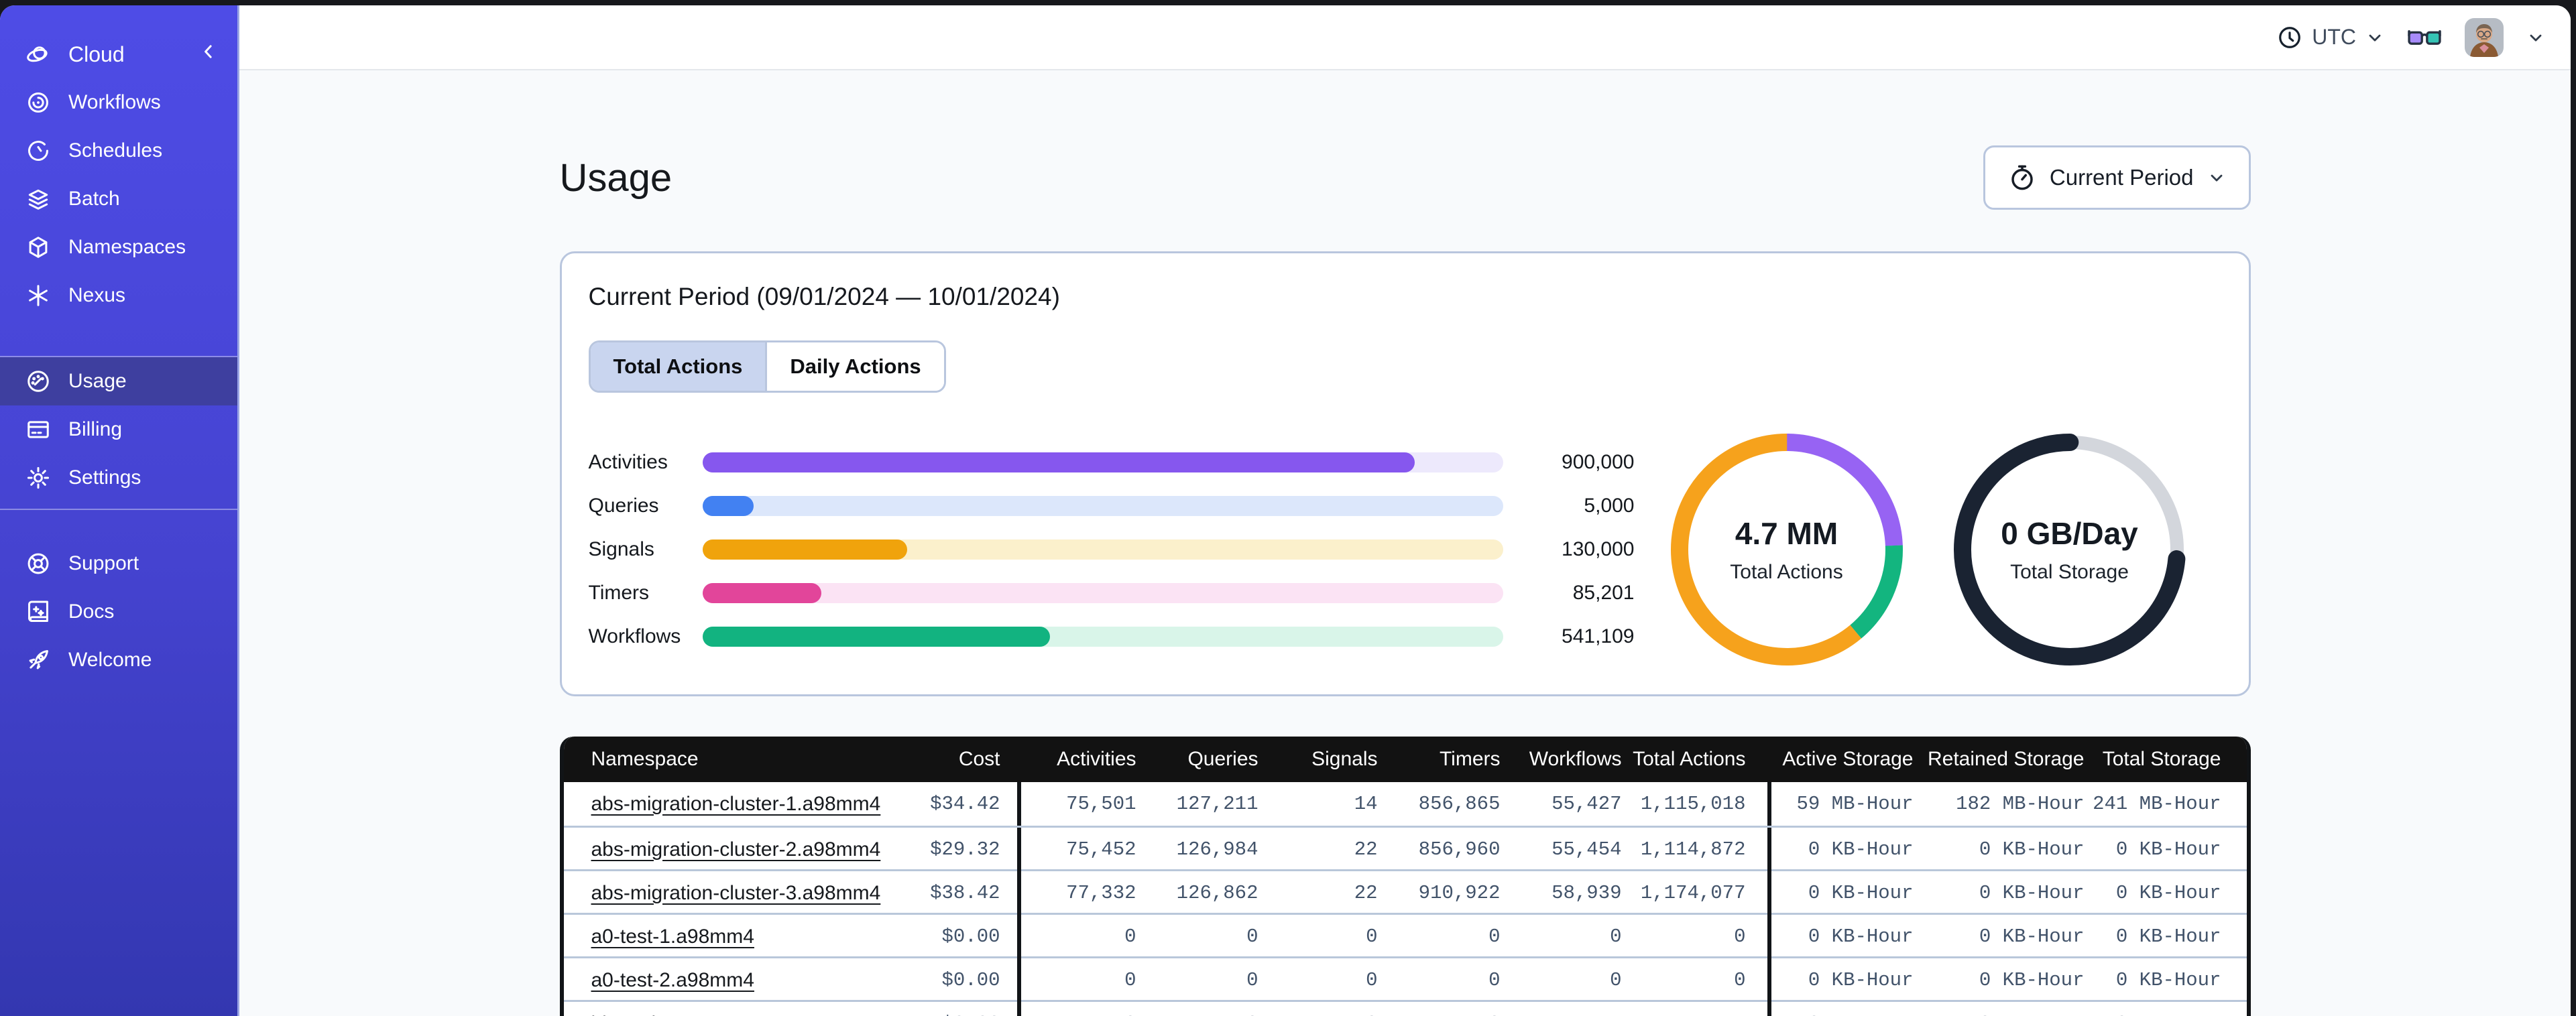 Image resolution: width=2576 pixels, height=1016 pixels. Describe the element at coordinates (1112, 550) in the screenshot. I see `bar-row-signals: Signals 130,000` at that location.